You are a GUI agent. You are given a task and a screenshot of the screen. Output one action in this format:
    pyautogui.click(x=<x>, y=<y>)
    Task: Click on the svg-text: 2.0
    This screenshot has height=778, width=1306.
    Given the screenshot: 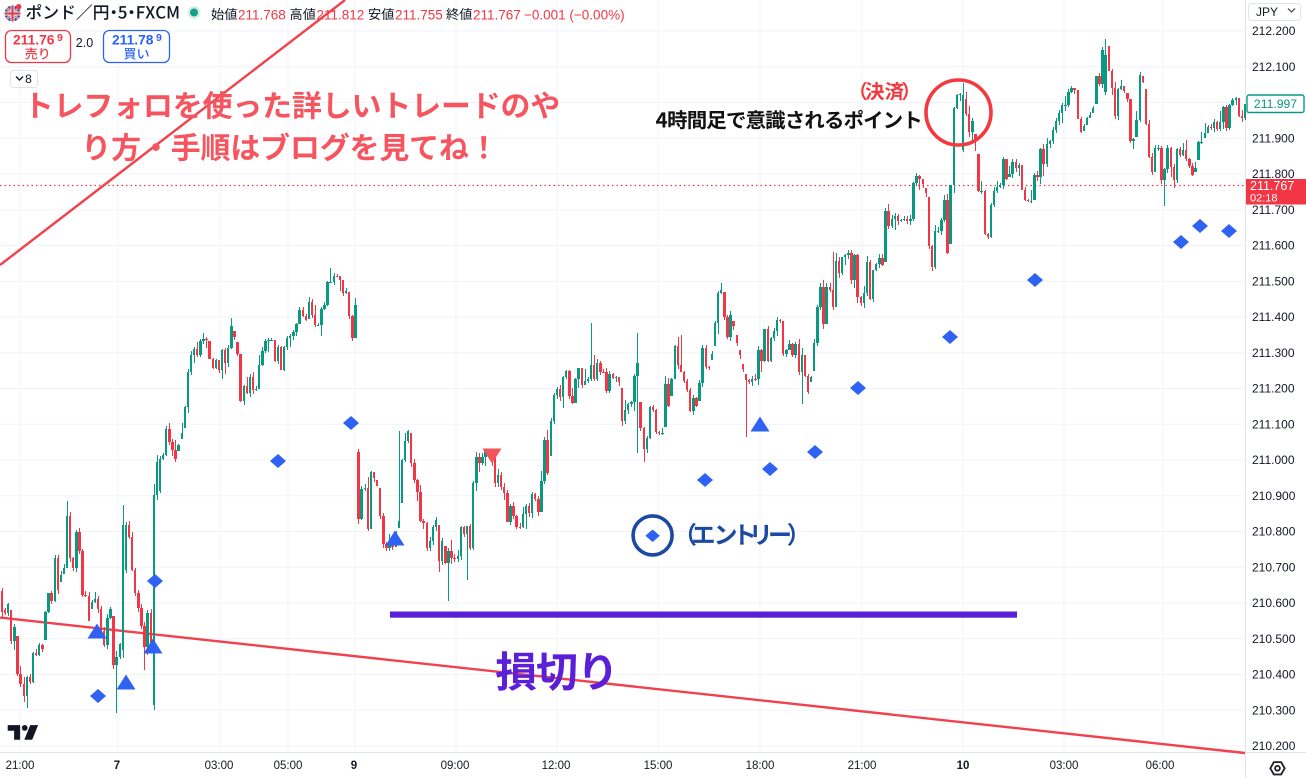 What is the action you would take?
    pyautogui.click(x=84, y=43)
    